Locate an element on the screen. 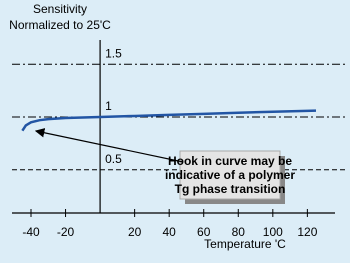 The image size is (350, 263). line-series is located at coordinates (169, 120).